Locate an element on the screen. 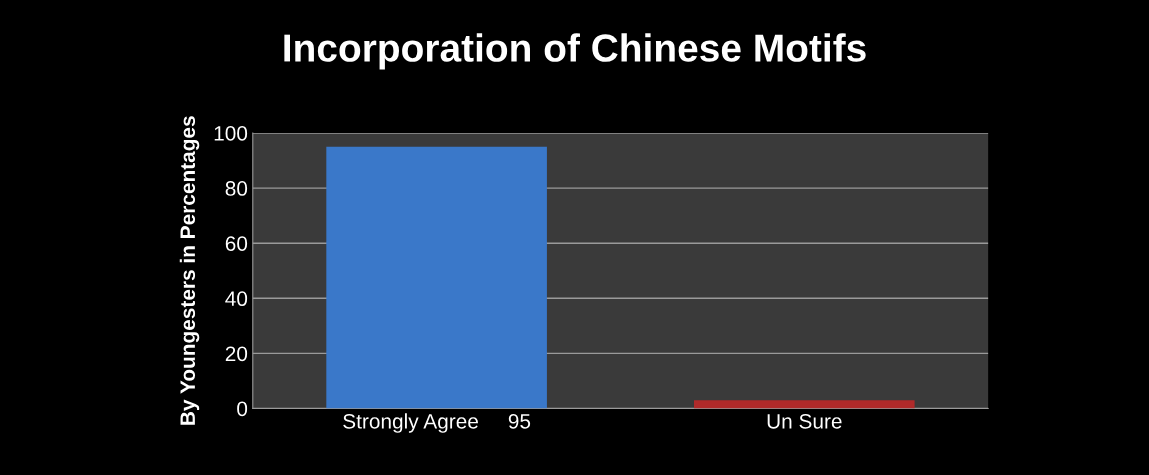 The height and width of the screenshot is (475, 1149). chart-title: Incorporation of Chinese Motifs is located at coordinates (575, 51).